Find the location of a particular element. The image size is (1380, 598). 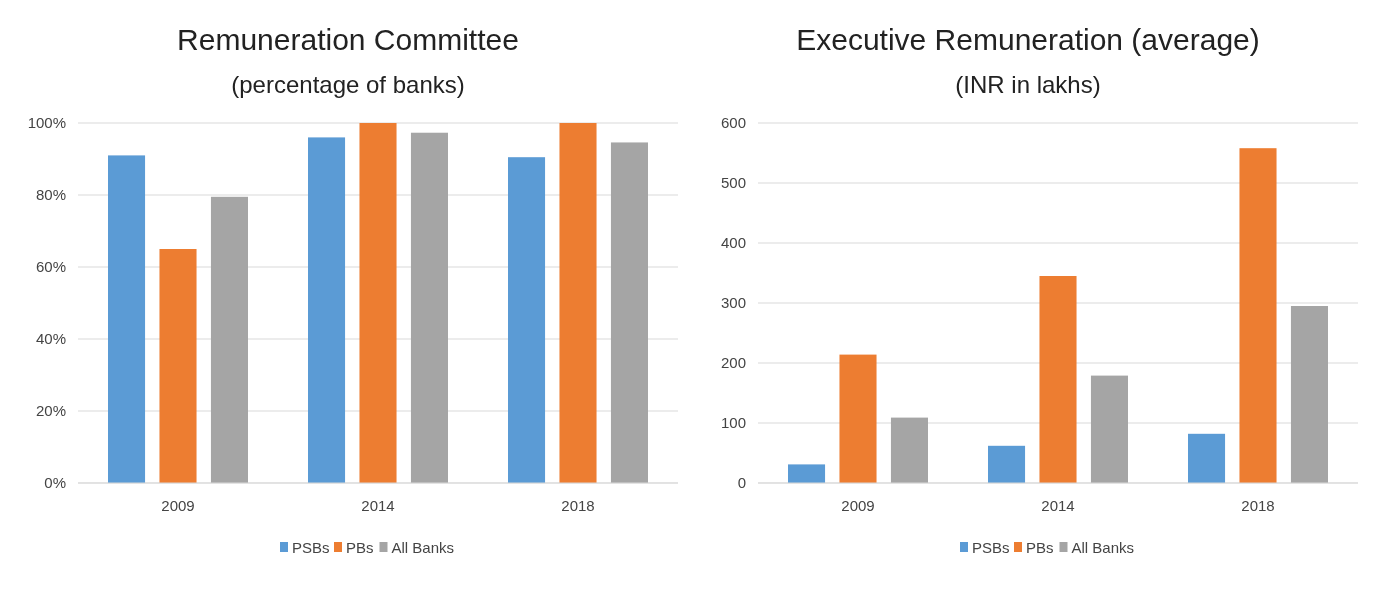

y-tick-label: 80% is located at coordinates (50, 195).